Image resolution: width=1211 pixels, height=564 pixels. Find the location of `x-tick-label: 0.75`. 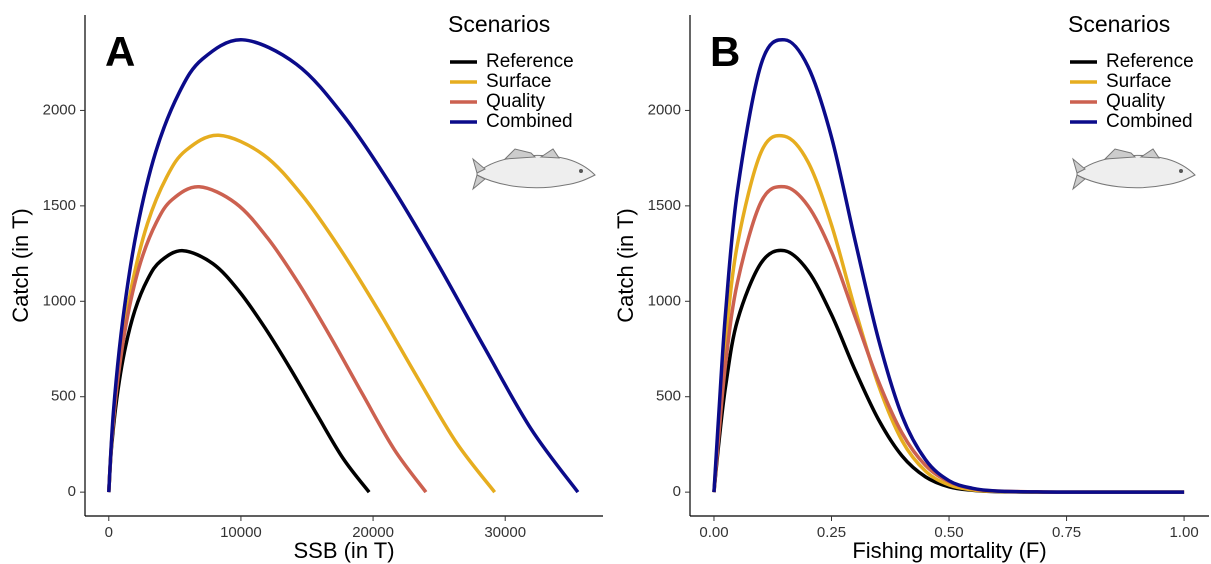

x-tick-label: 0.75 is located at coordinates (1066, 532).